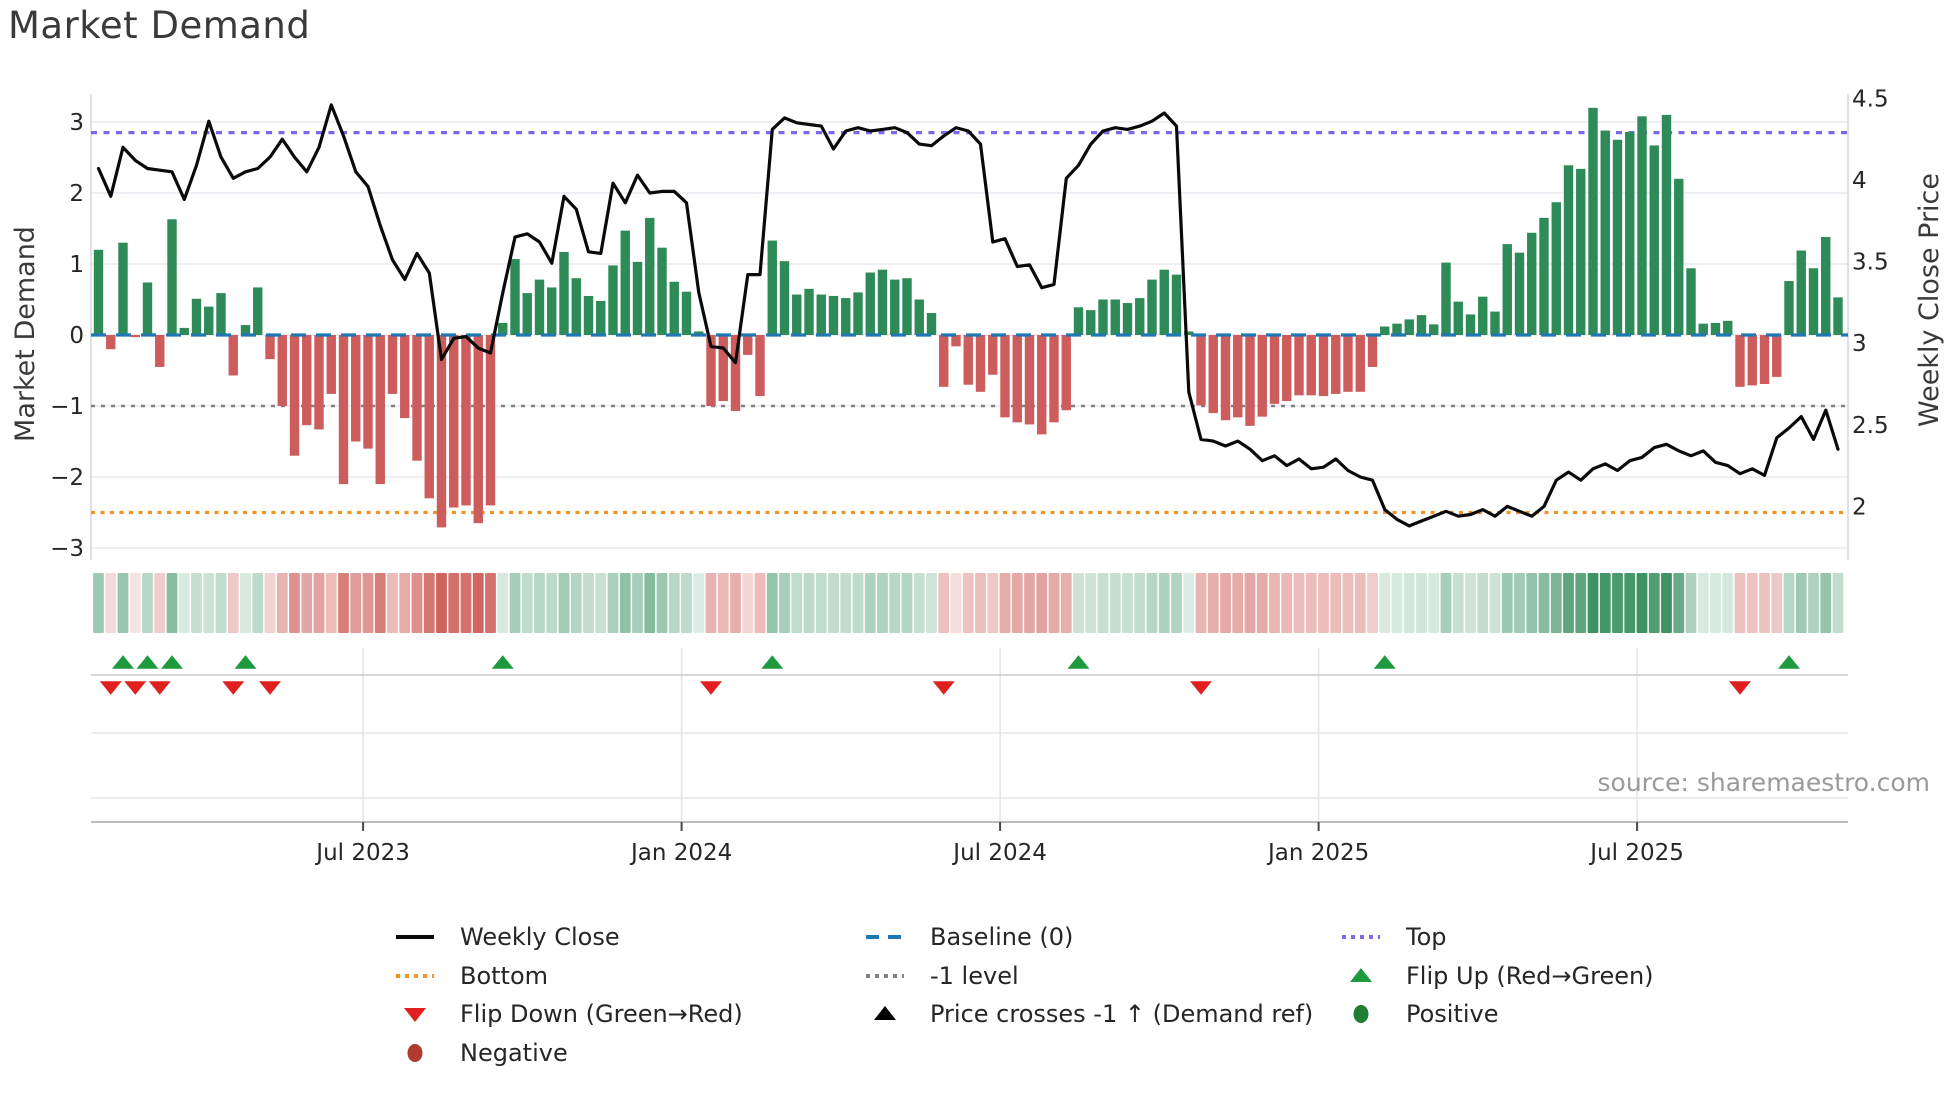  Describe the element at coordinates (1859, 344) in the screenshot. I see `right-axis-tick-label: 3` at that location.